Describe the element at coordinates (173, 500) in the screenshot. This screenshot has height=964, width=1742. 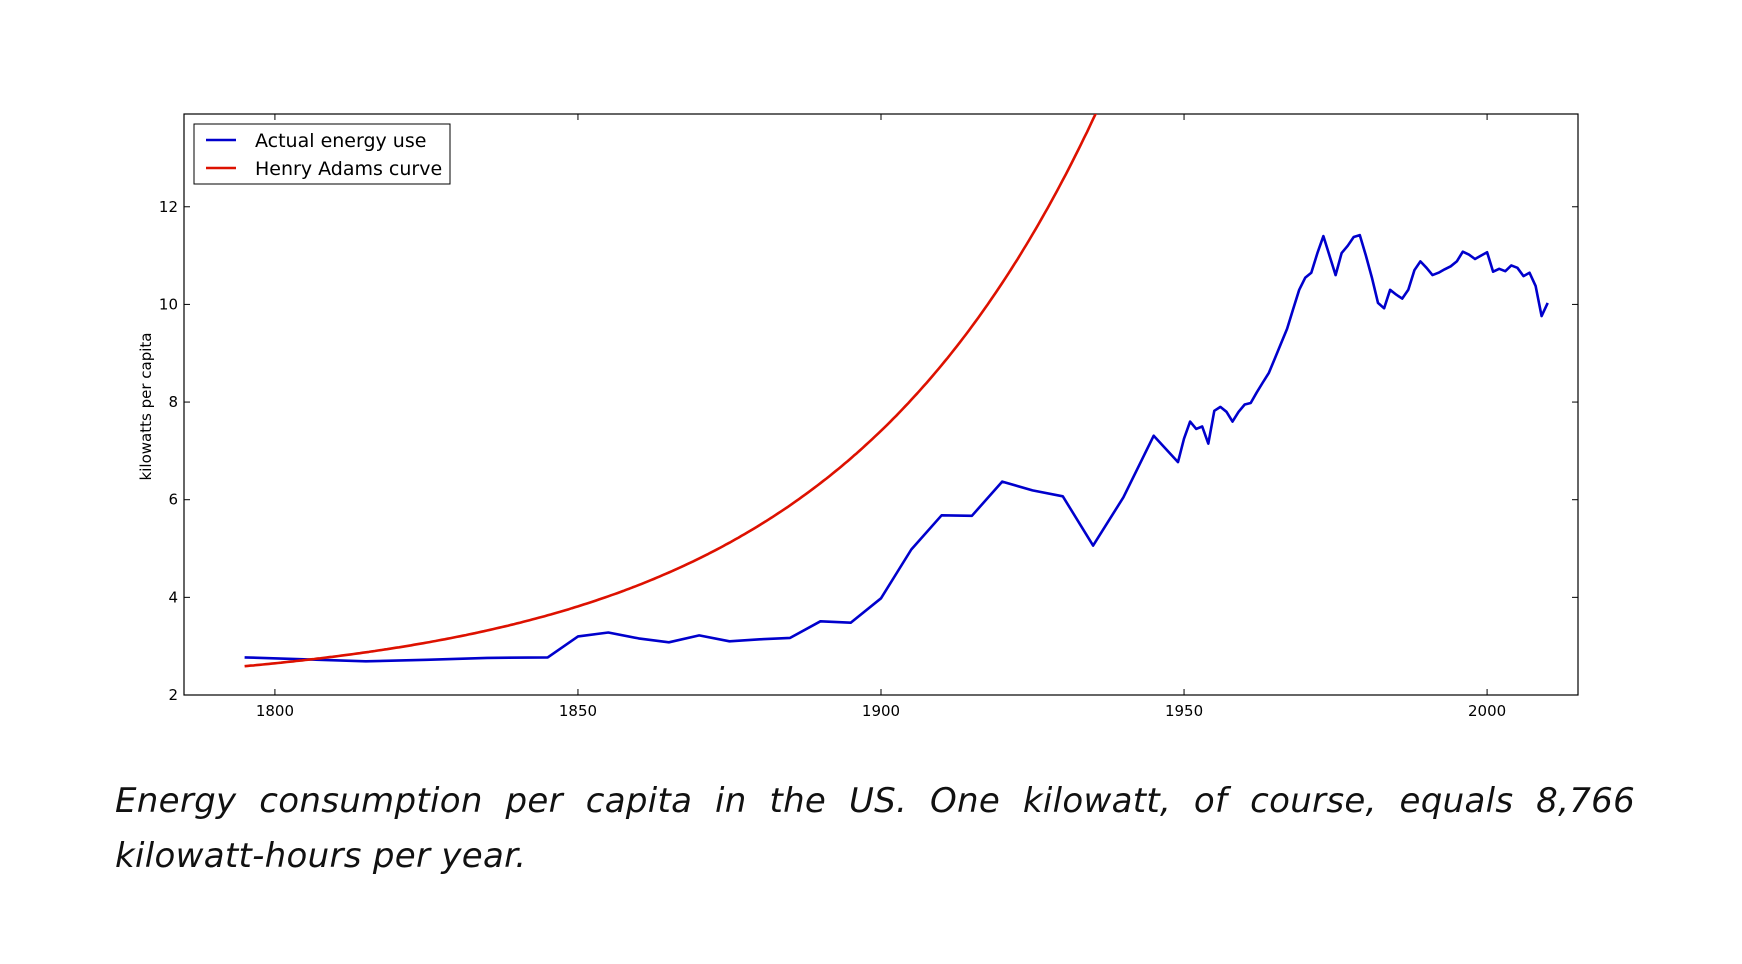
I see `y-tick-label: 6` at that location.